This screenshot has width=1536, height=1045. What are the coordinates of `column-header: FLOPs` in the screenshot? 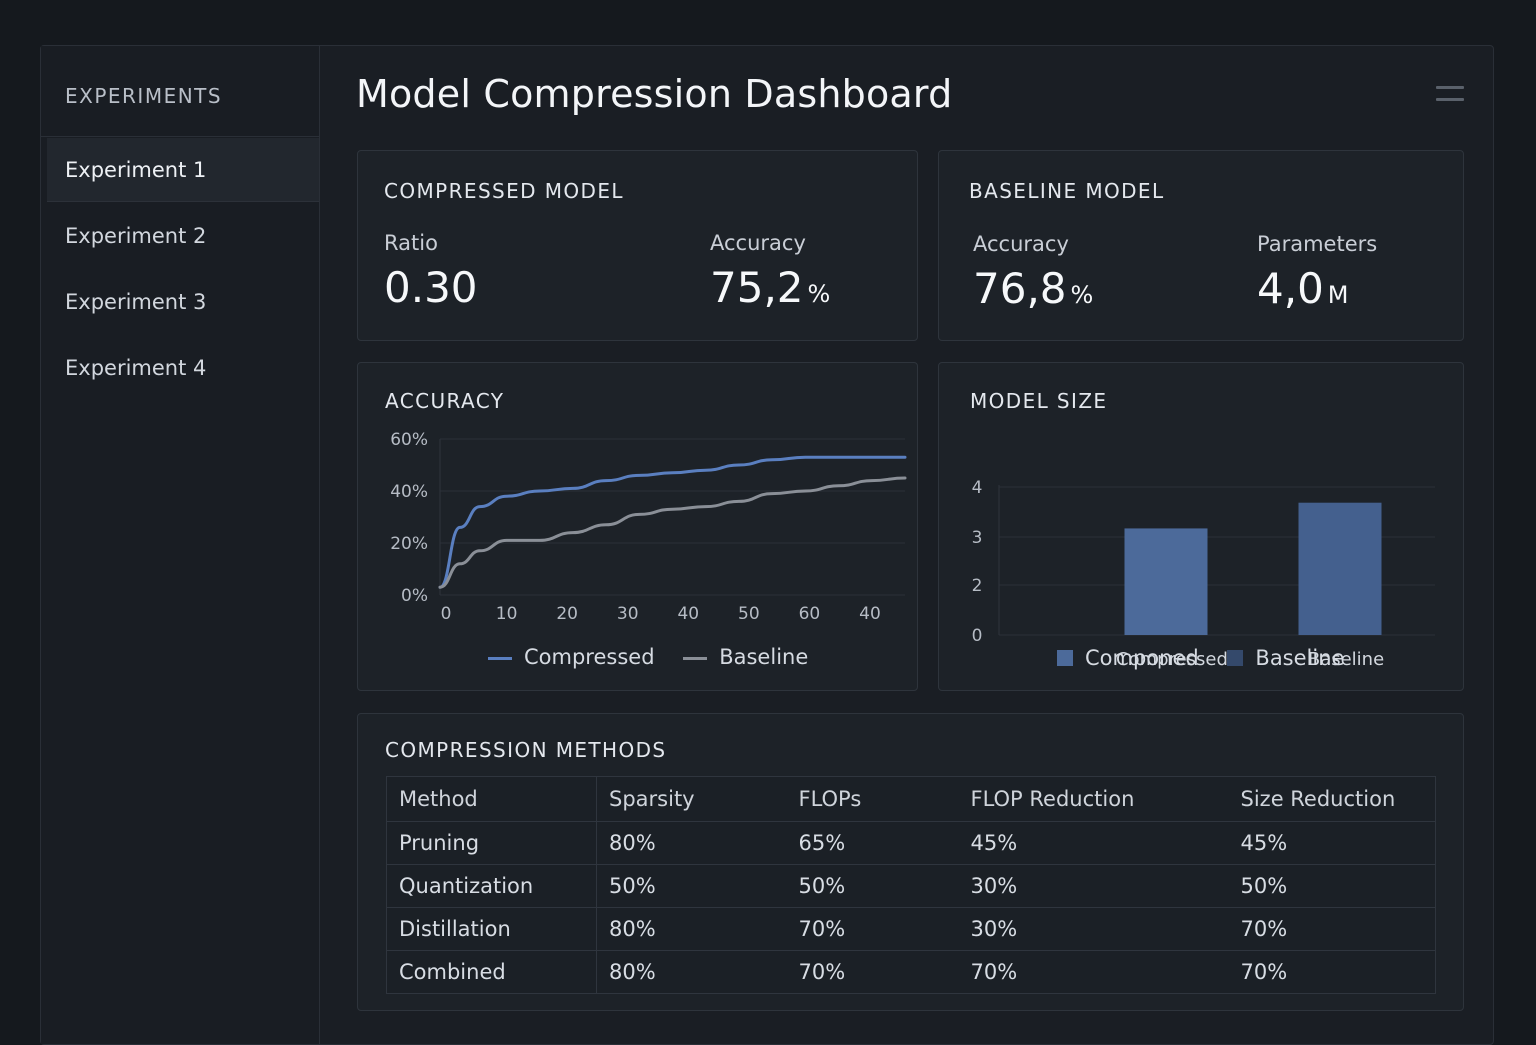 It's located at (873, 799).